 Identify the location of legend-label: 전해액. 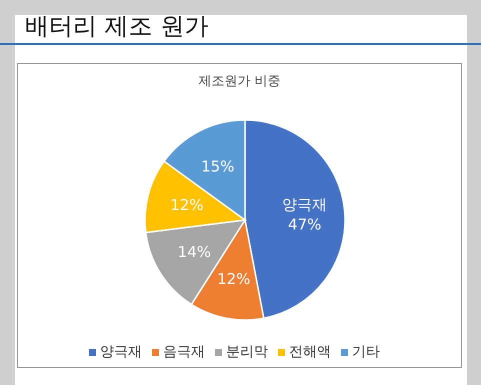
(310, 352).